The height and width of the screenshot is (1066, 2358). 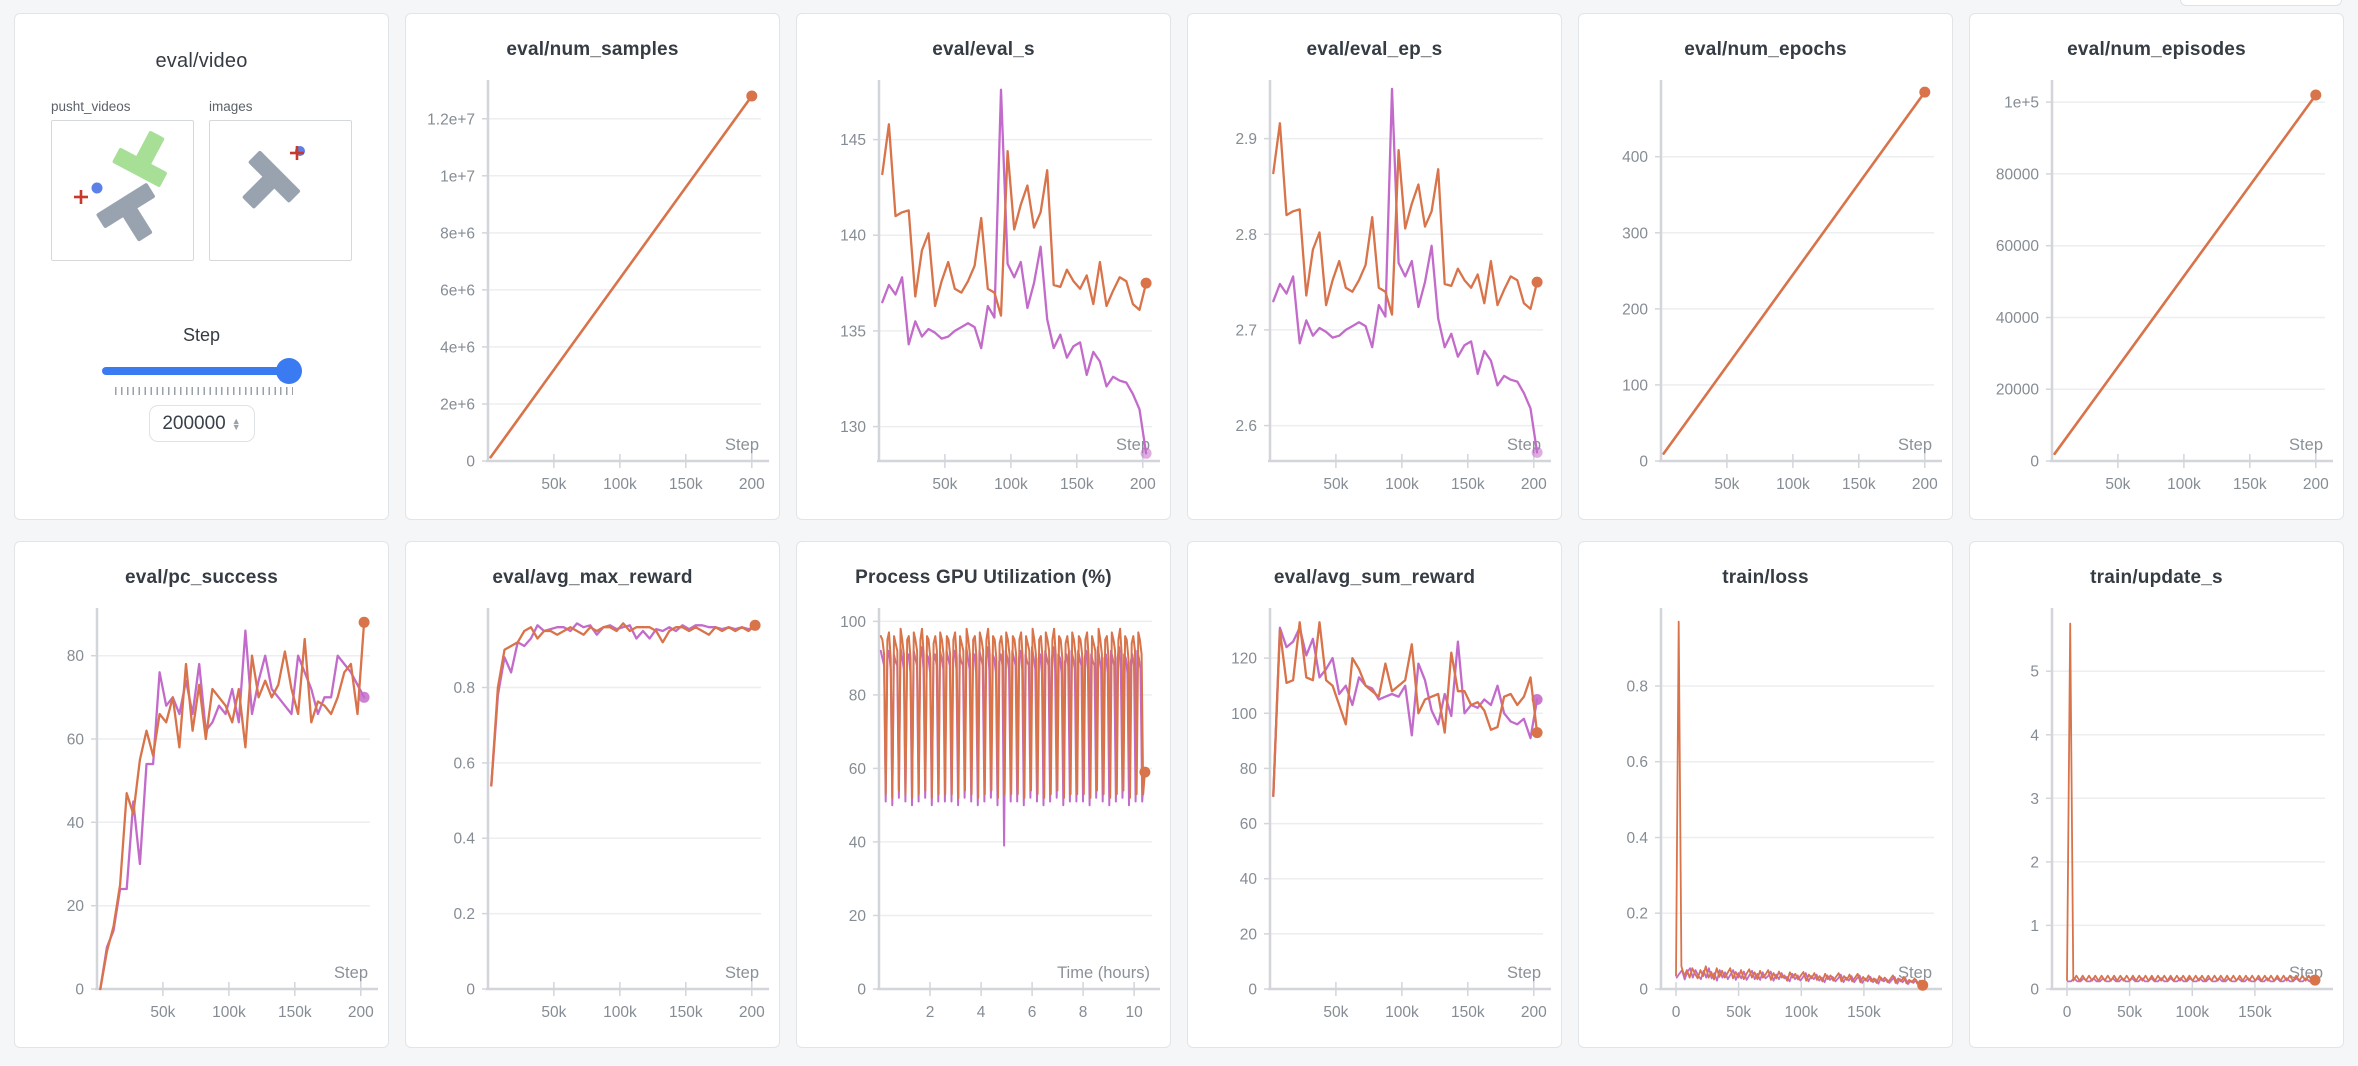 What do you see at coordinates (1765, 293) in the screenshot?
I see `chart-canvas: 0 100 200 300 400 50k 100k 150k 200 Step` at bounding box center [1765, 293].